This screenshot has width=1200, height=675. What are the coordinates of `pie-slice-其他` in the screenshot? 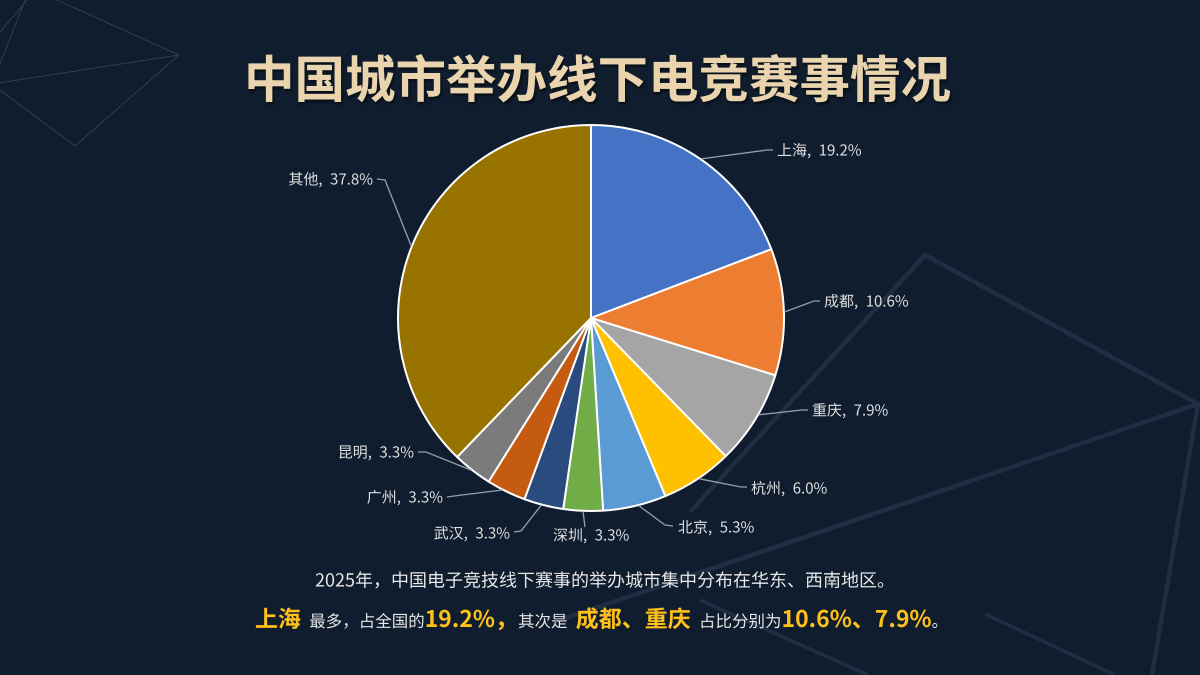 It's located at (494, 291).